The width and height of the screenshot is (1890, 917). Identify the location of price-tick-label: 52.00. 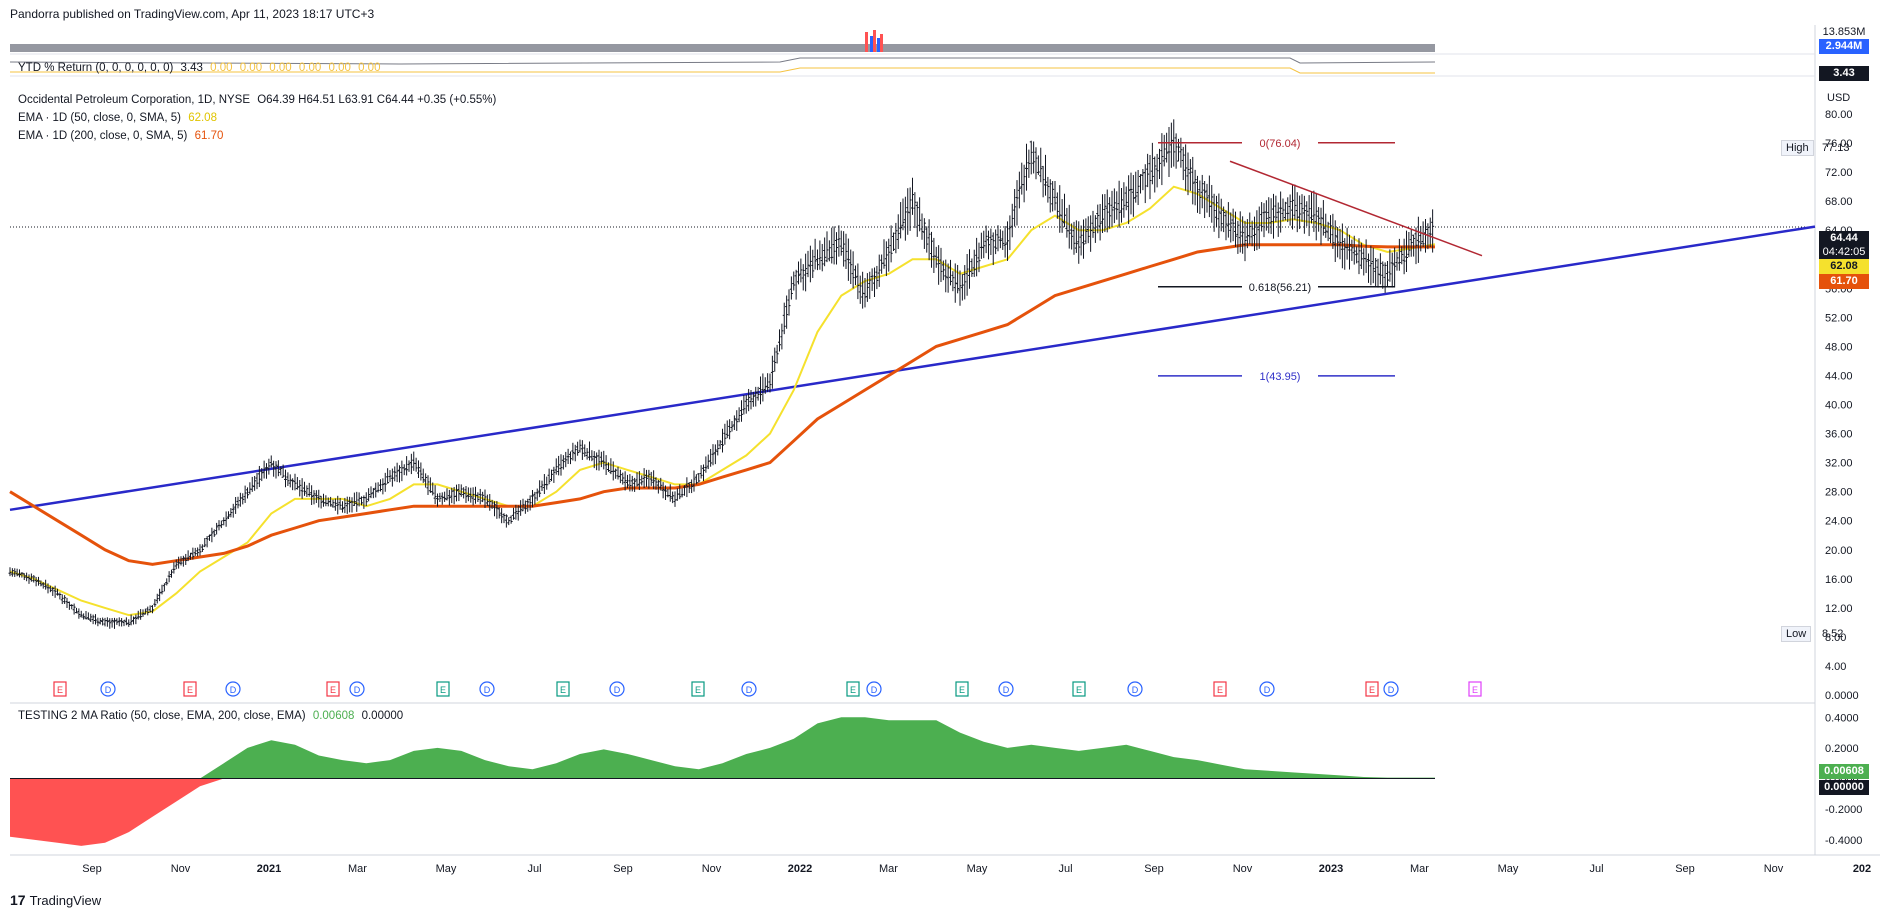
(1839, 318).